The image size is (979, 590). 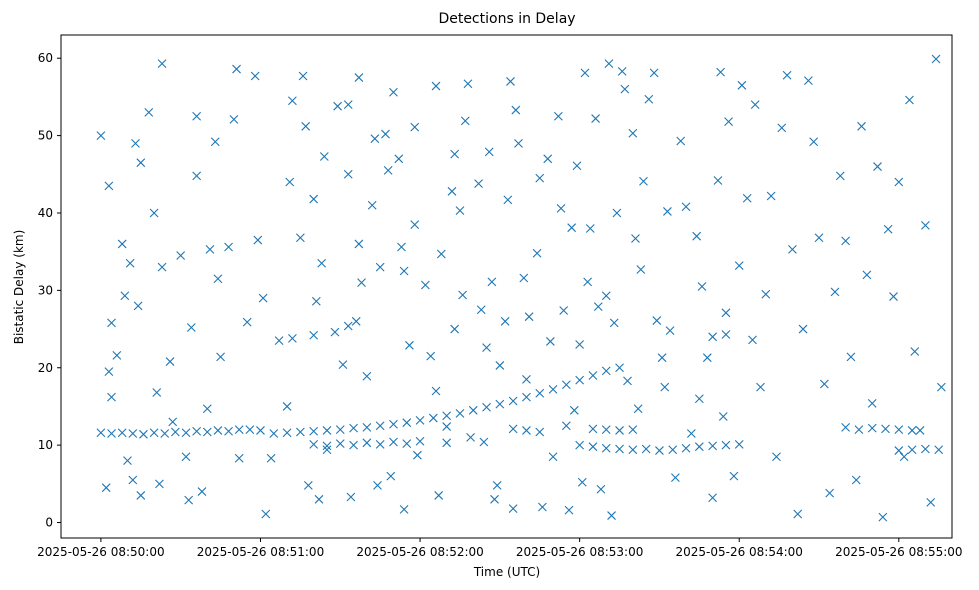 I want to click on y-axis-ticks: 0 10 20 30 40 50 60, so click(x=49, y=290).